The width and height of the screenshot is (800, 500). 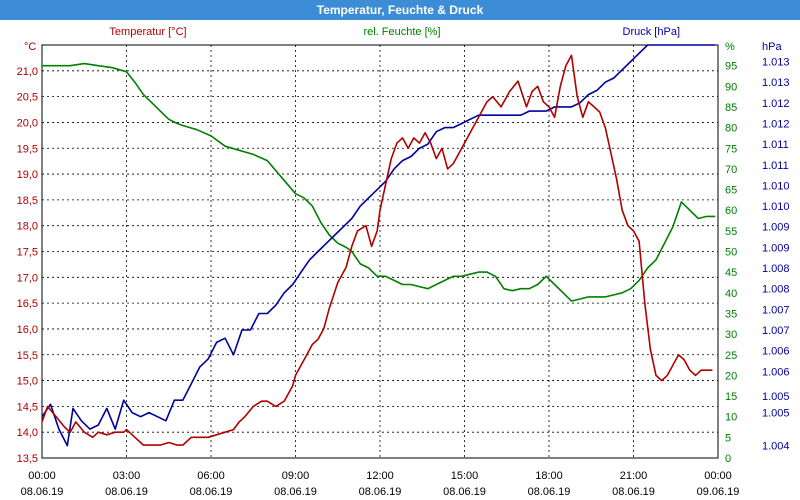 What do you see at coordinates (728, 438) in the screenshot?
I see `humidity-tick-label: 5` at bounding box center [728, 438].